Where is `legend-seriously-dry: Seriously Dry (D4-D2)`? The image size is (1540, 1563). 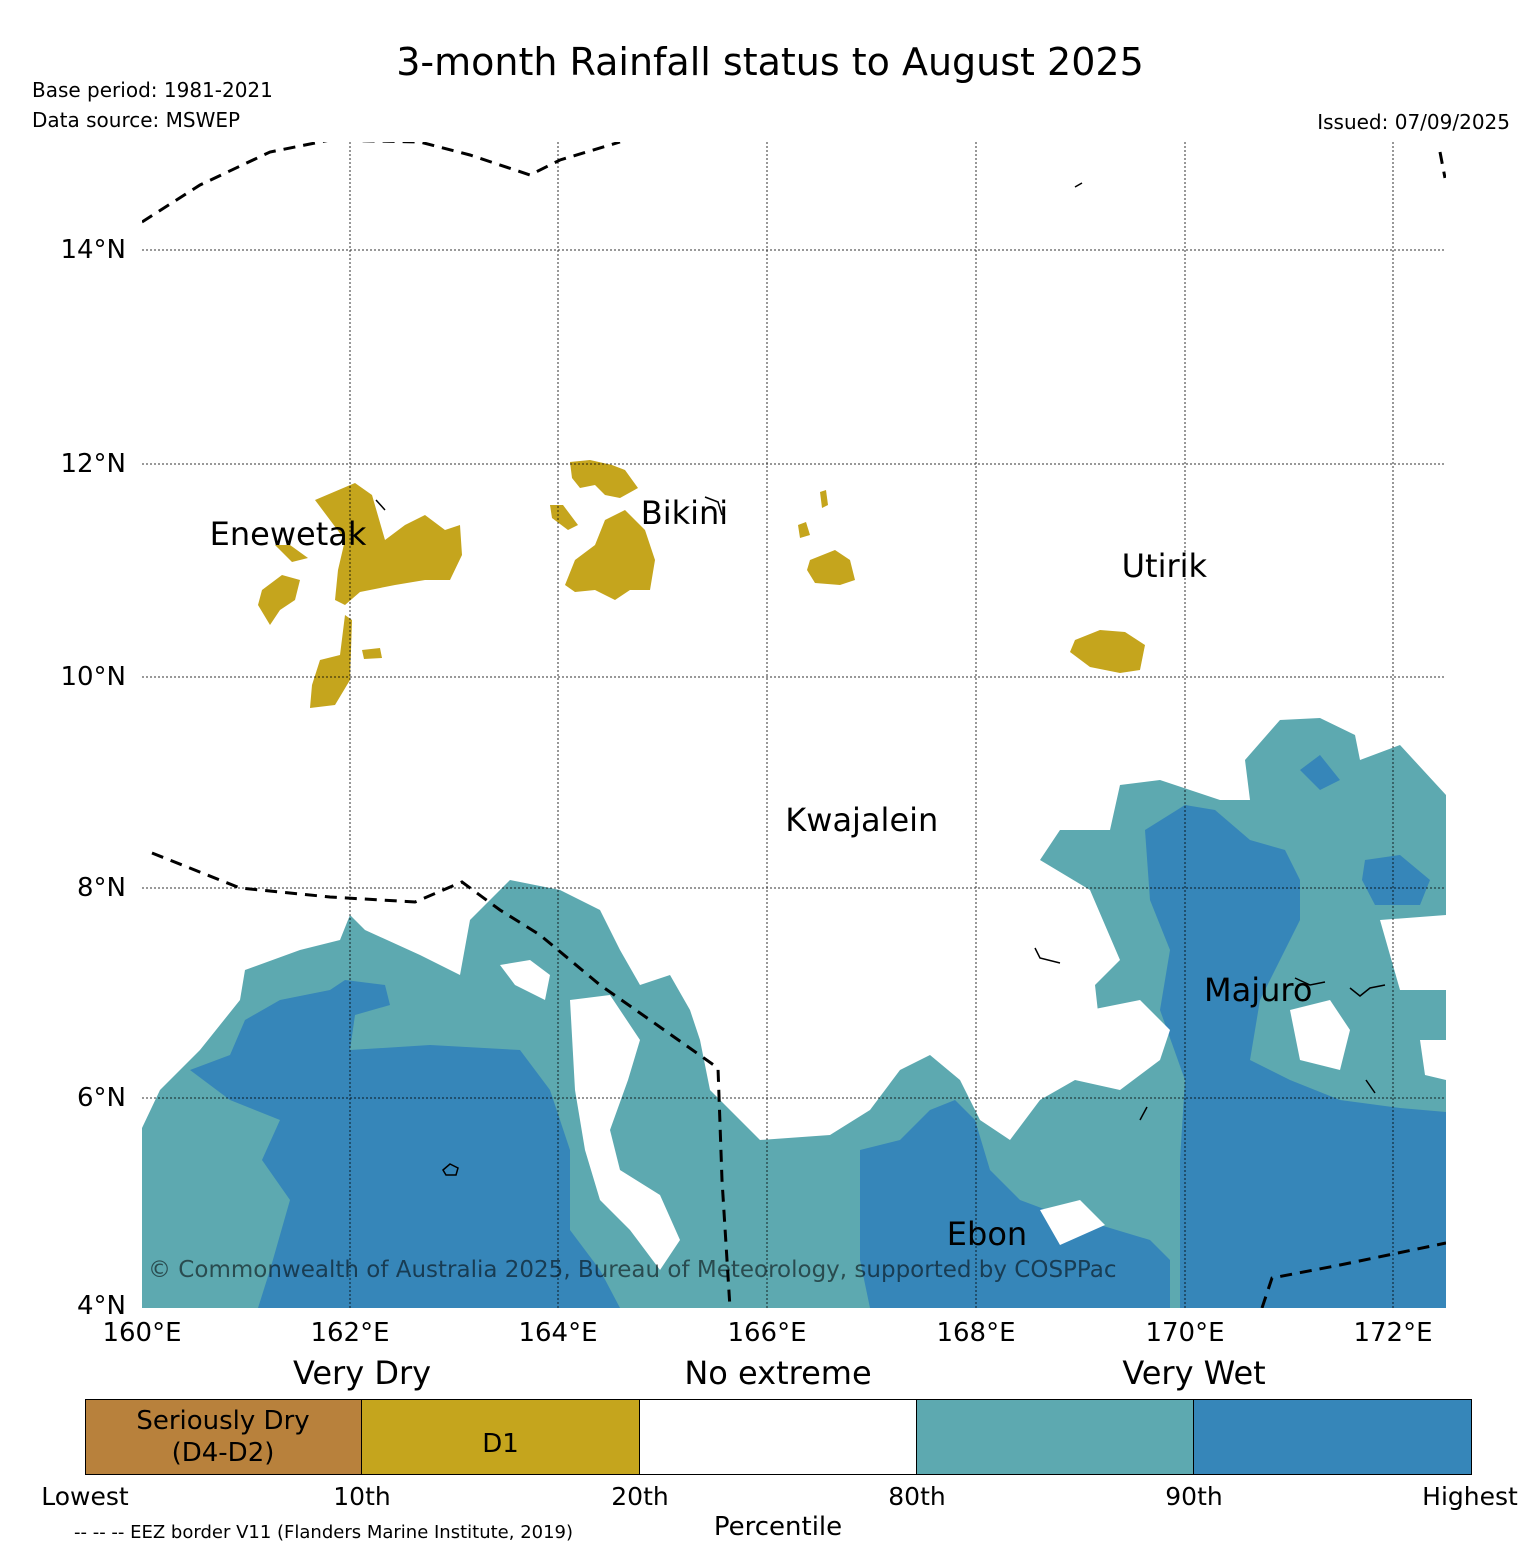
legend-seriously-dry: Seriously Dry (D4-D2) is located at coordinates (223, 1437).